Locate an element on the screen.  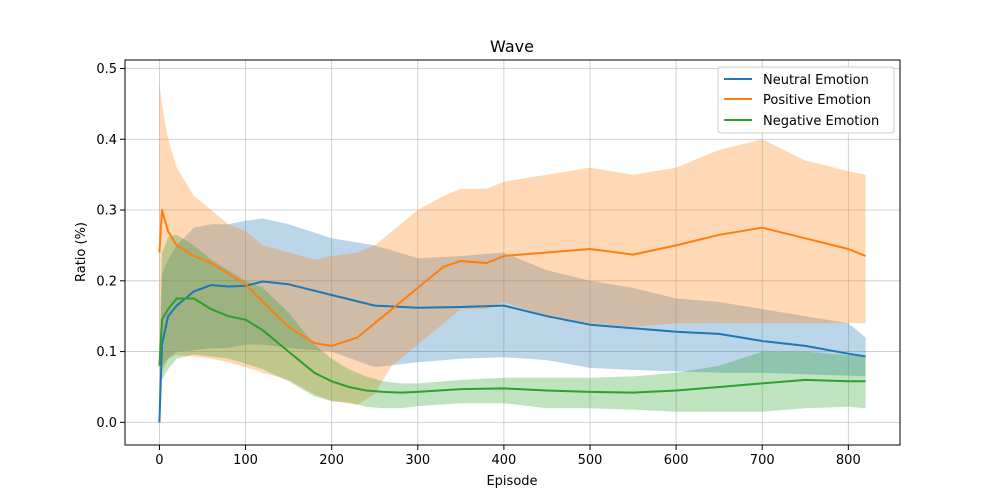
legend-box is located at coordinates (806, 100).